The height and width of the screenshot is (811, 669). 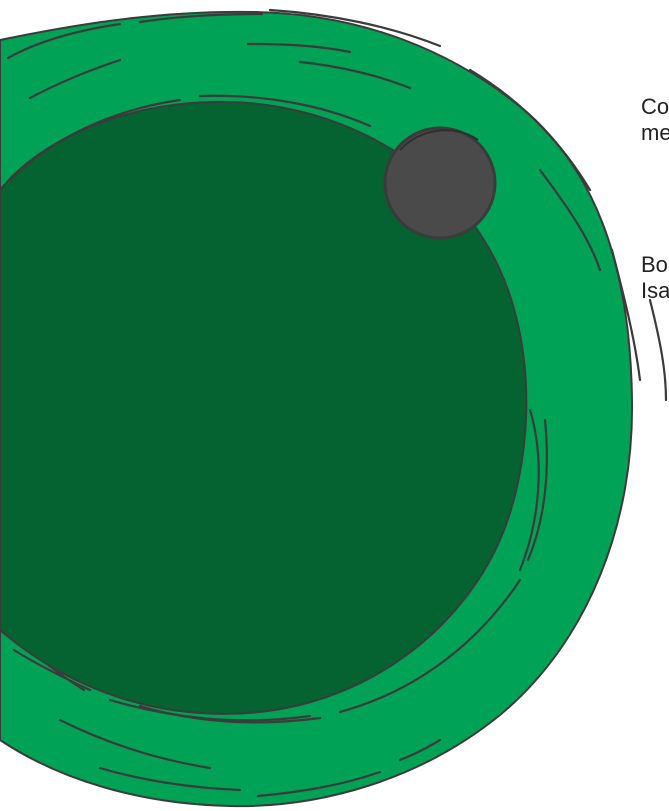 What do you see at coordinates (655, 132) in the screenshot?
I see `side-text-line: me` at bounding box center [655, 132].